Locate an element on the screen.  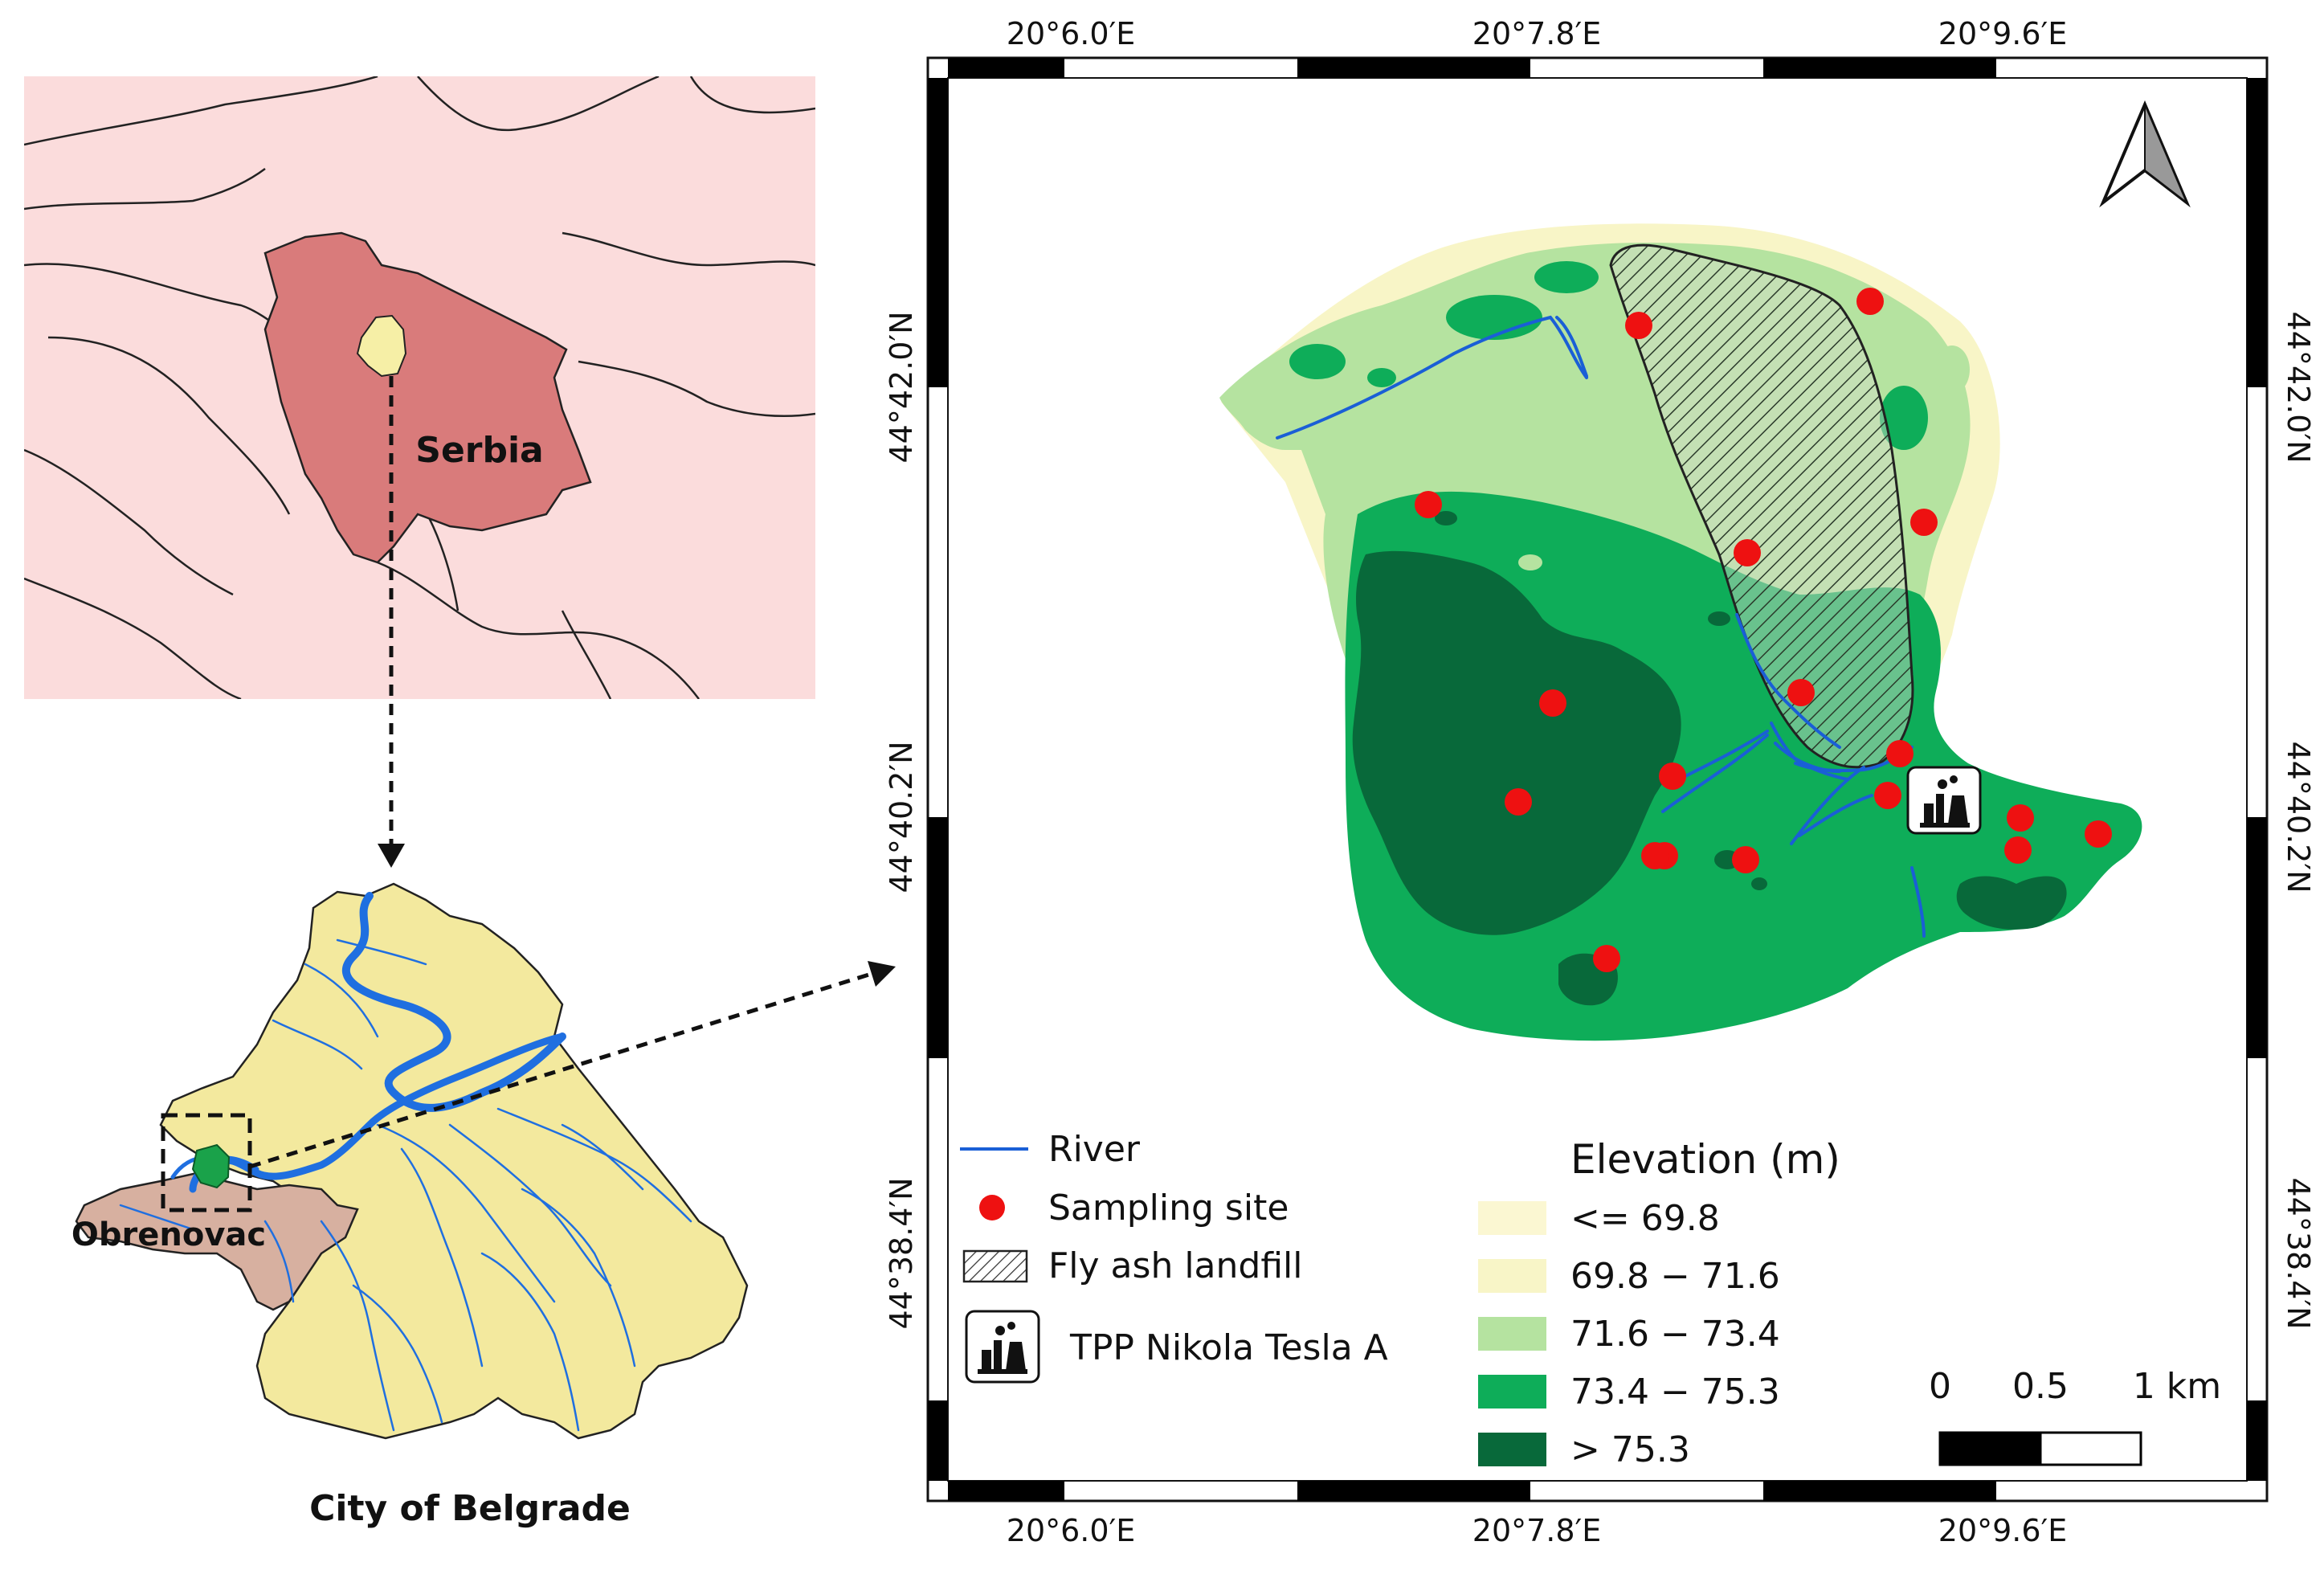
scale-tick-half: 0.5 is located at coordinates (2040, 1386).